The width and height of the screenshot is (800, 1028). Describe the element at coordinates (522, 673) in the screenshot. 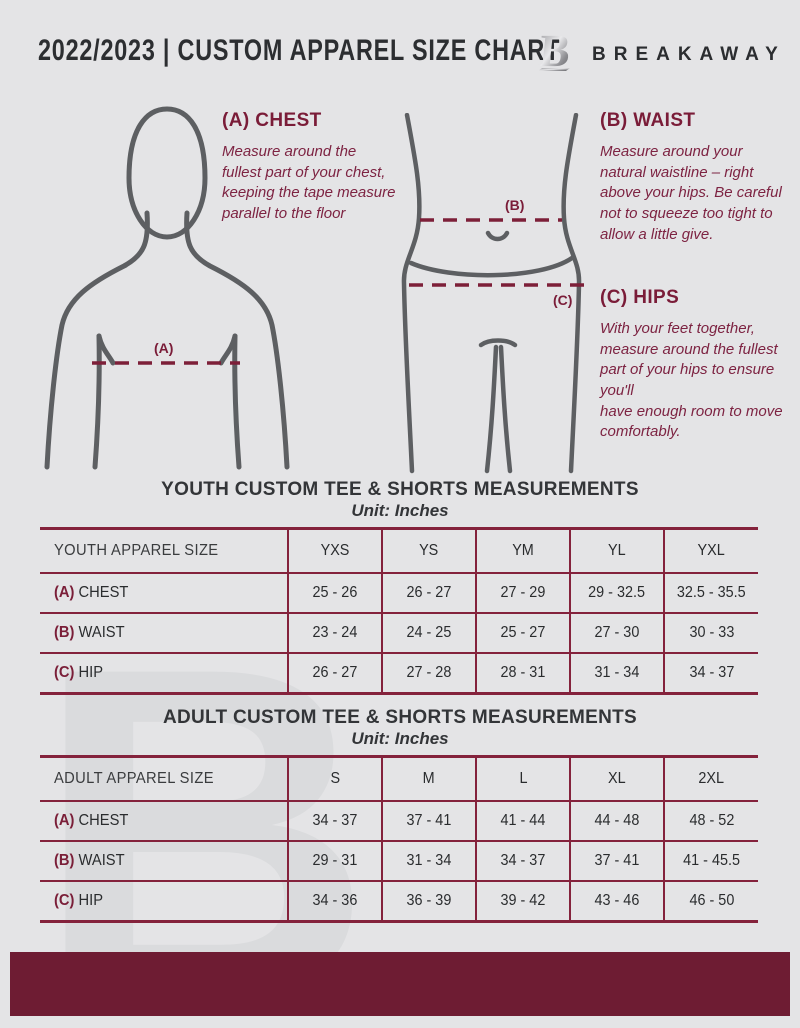

I see `value-cell: 28 - 31` at that location.